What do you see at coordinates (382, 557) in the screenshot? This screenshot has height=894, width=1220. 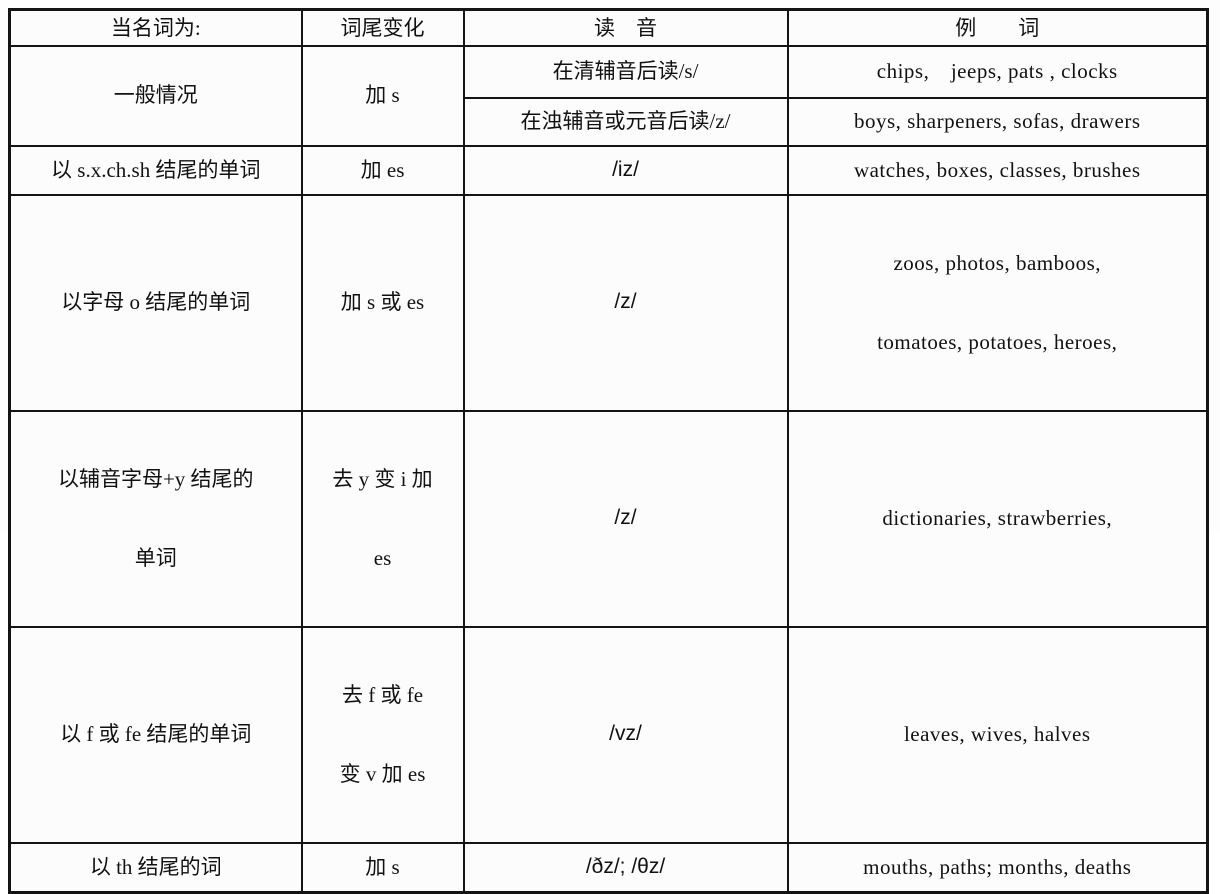 I see `ending-change-line-2: es` at bounding box center [382, 557].